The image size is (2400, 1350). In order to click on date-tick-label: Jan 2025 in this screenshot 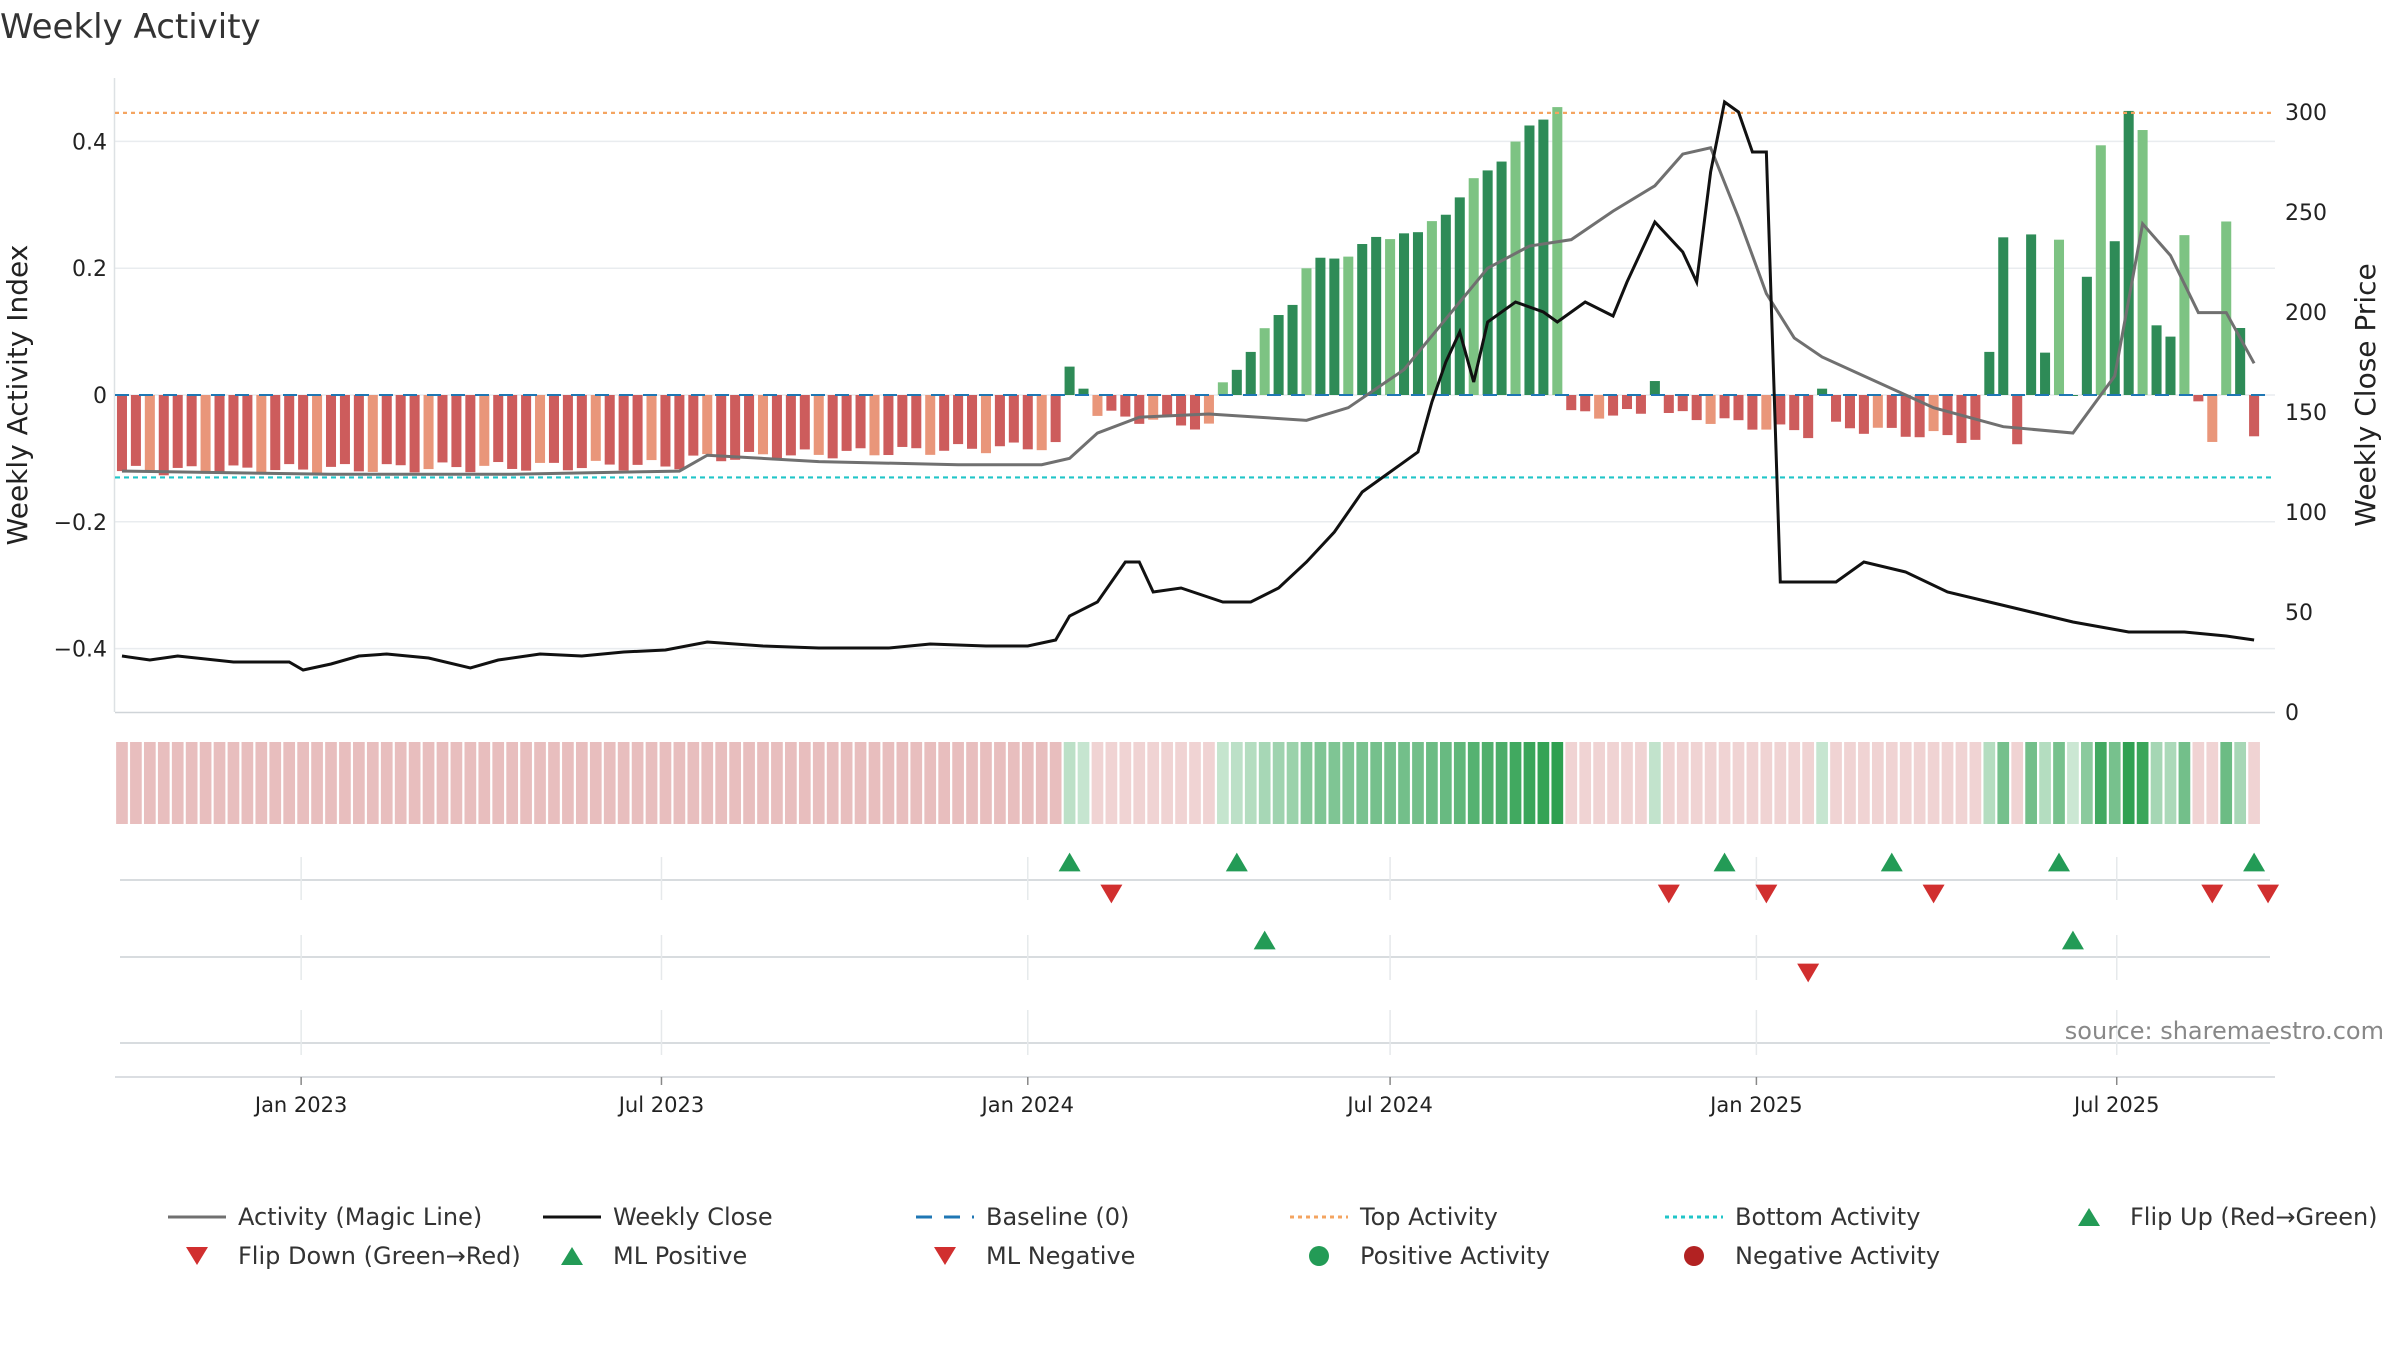, I will do `click(1755, 1105)`.